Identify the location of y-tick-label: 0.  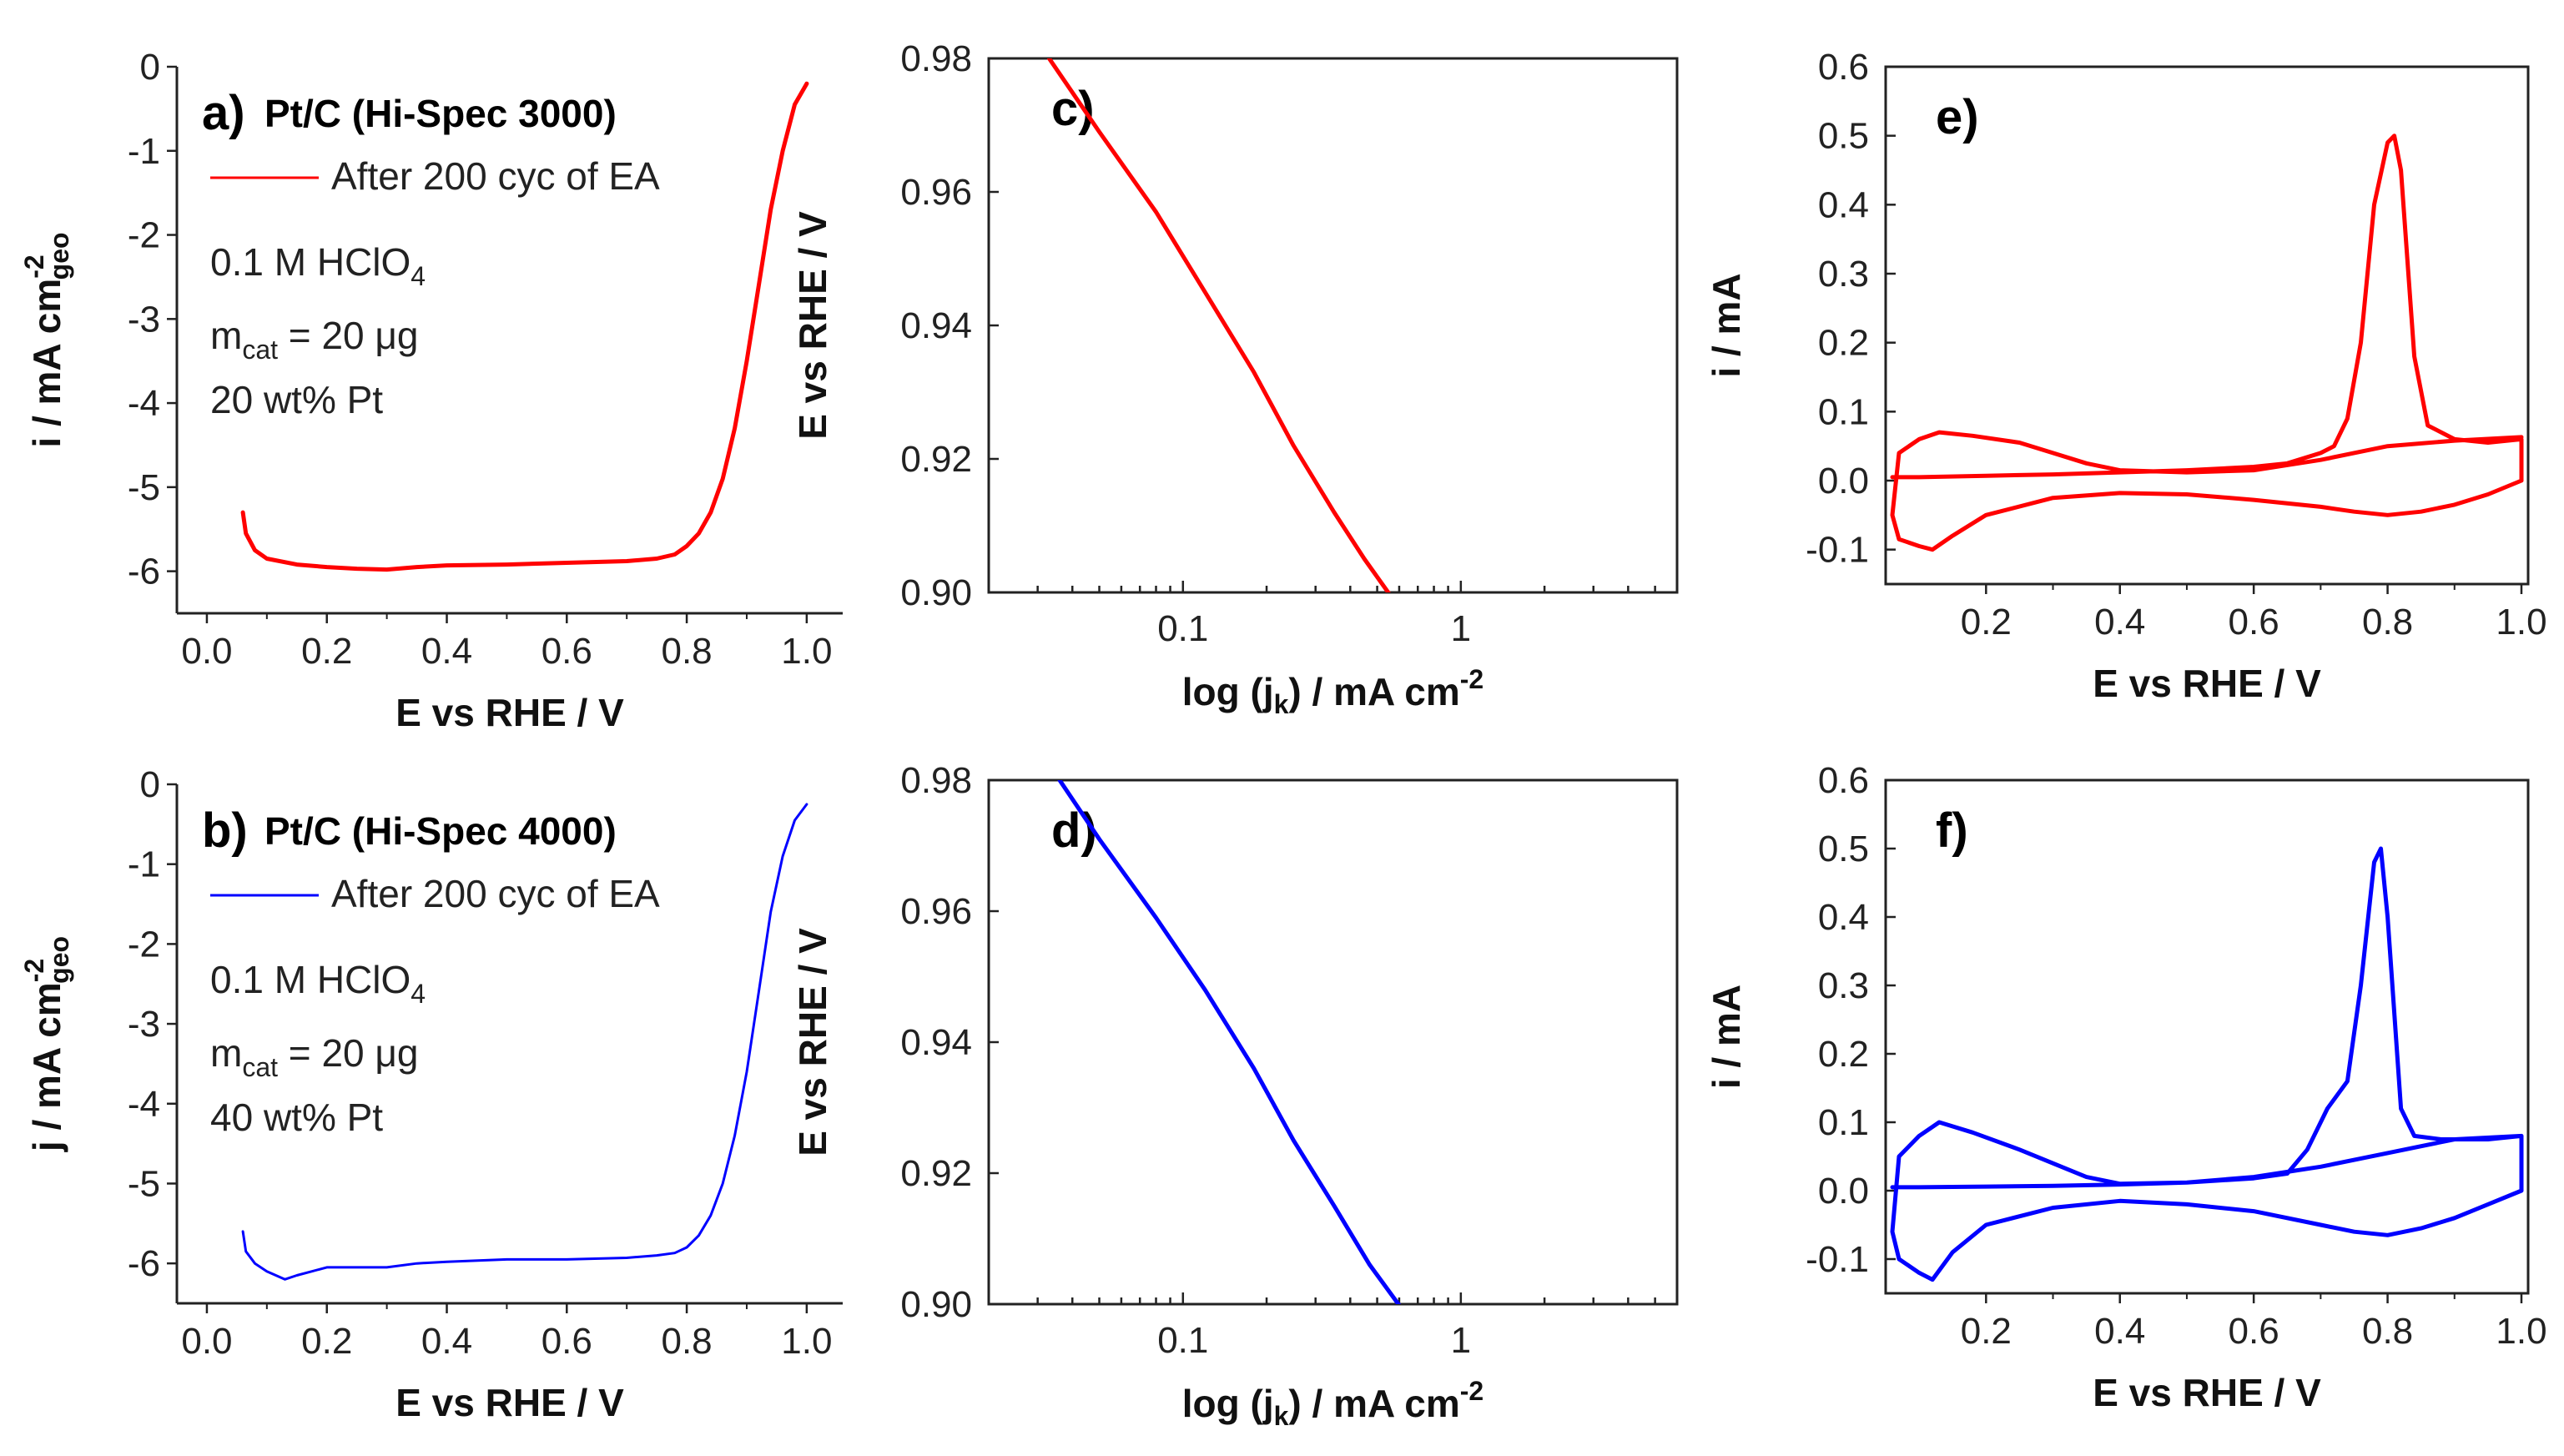
(150, 67).